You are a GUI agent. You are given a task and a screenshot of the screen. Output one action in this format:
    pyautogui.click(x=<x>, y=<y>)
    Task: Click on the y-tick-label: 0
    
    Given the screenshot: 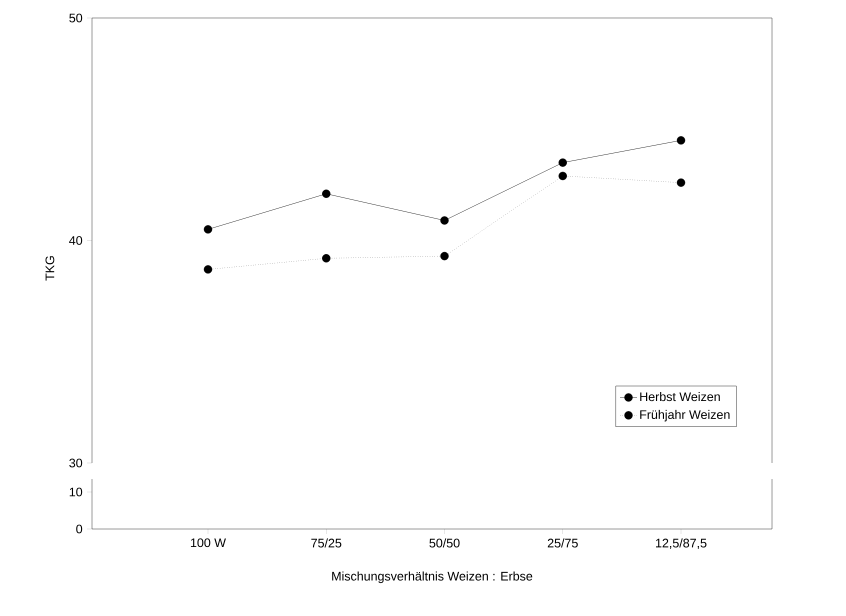 What is the action you would take?
    pyautogui.click(x=79, y=529)
    